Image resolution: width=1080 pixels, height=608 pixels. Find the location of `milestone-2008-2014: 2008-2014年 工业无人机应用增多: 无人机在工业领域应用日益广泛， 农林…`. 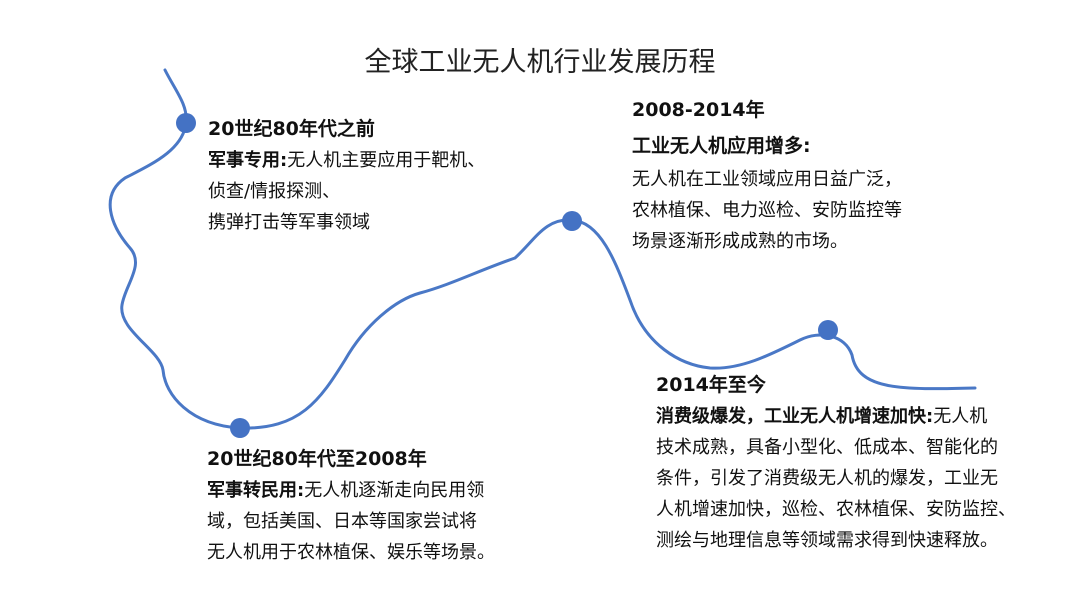

milestone-2008-2014: 2008-2014年 工业无人机应用增多: 无人机在工业领域应用日益广泛， 农林… is located at coordinates (792, 174).